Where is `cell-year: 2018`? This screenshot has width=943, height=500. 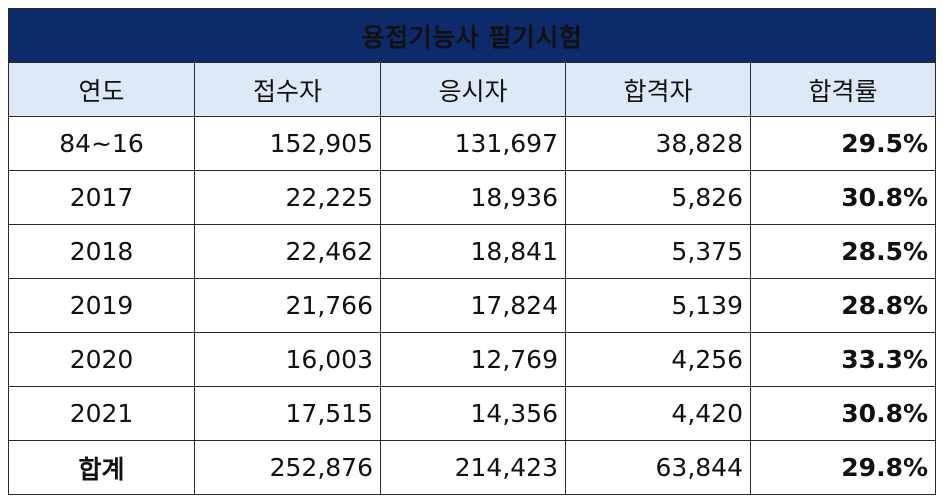
cell-year: 2018 is located at coordinates (101, 251).